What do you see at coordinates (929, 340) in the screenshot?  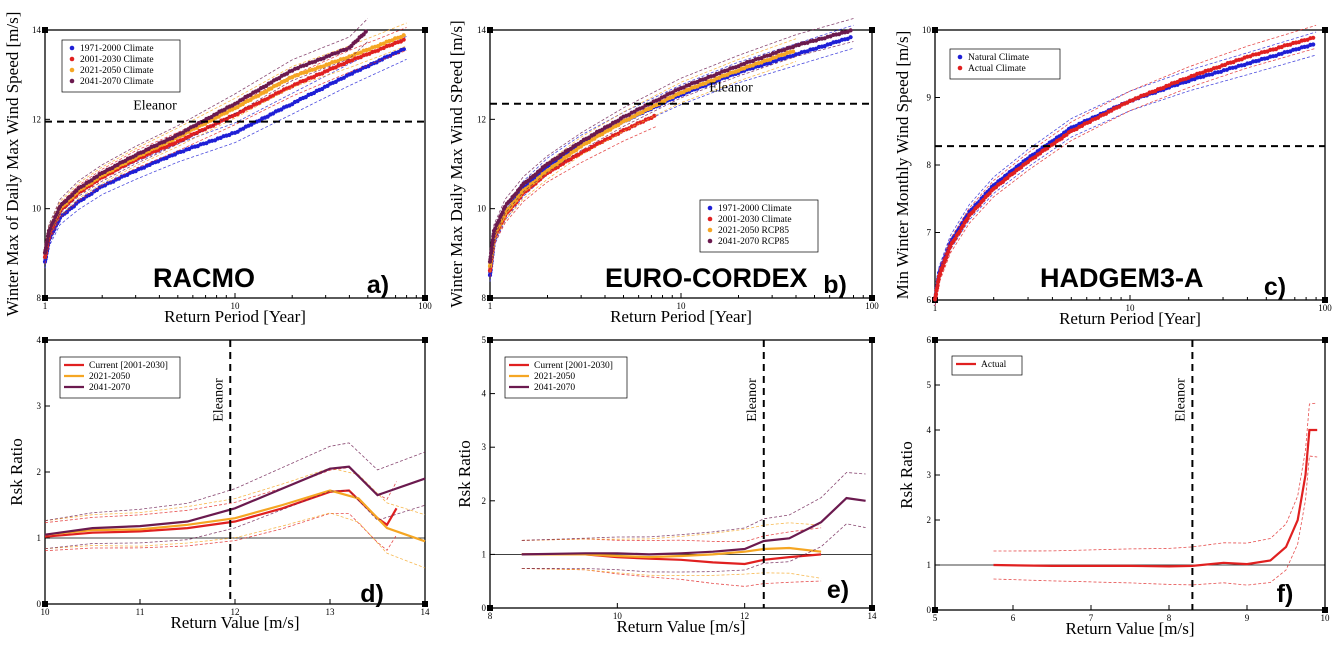 I see `y-tick-label: 6` at bounding box center [929, 340].